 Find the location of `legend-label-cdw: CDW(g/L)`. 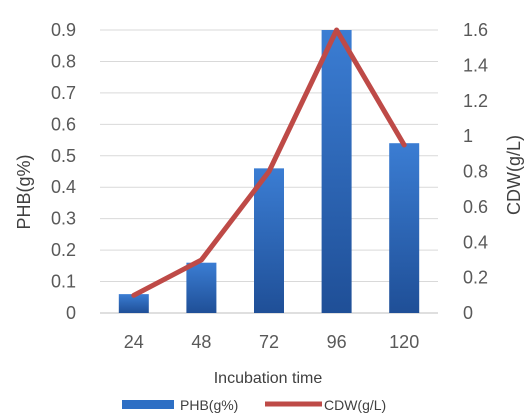

legend-label-cdw: CDW(g/L) is located at coordinates (355, 405).